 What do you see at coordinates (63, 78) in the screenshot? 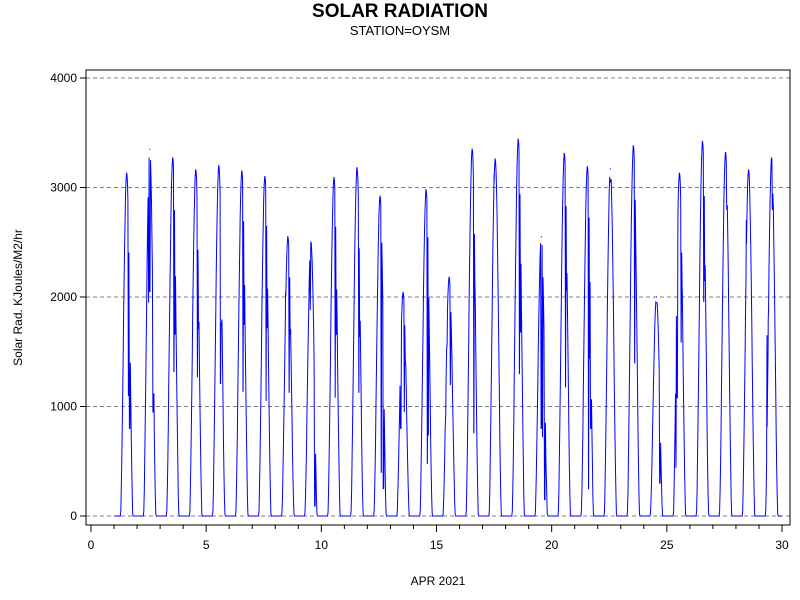
I see `y-tick-label: 4000` at bounding box center [63, 78].